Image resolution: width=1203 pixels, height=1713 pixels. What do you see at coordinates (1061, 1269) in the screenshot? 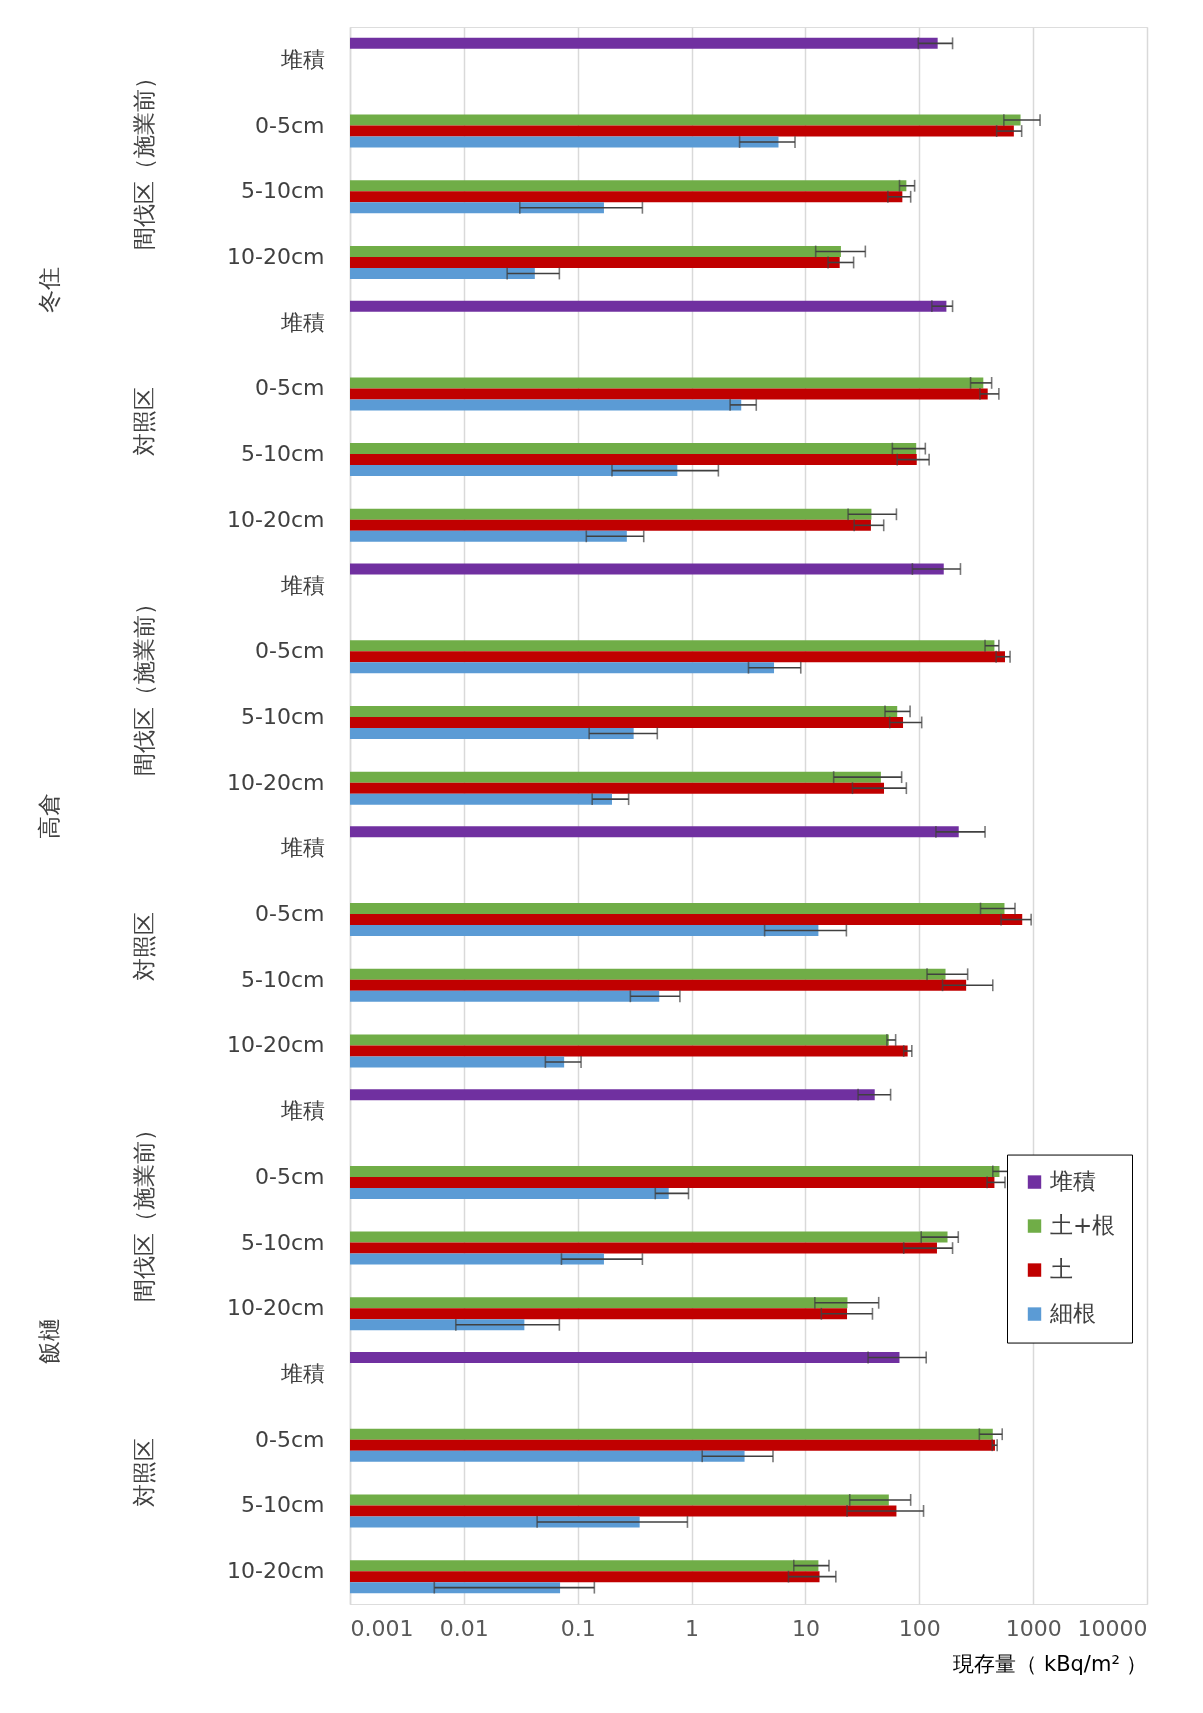
I see `legend-label: 土` at bounding box center [1061, 1269].